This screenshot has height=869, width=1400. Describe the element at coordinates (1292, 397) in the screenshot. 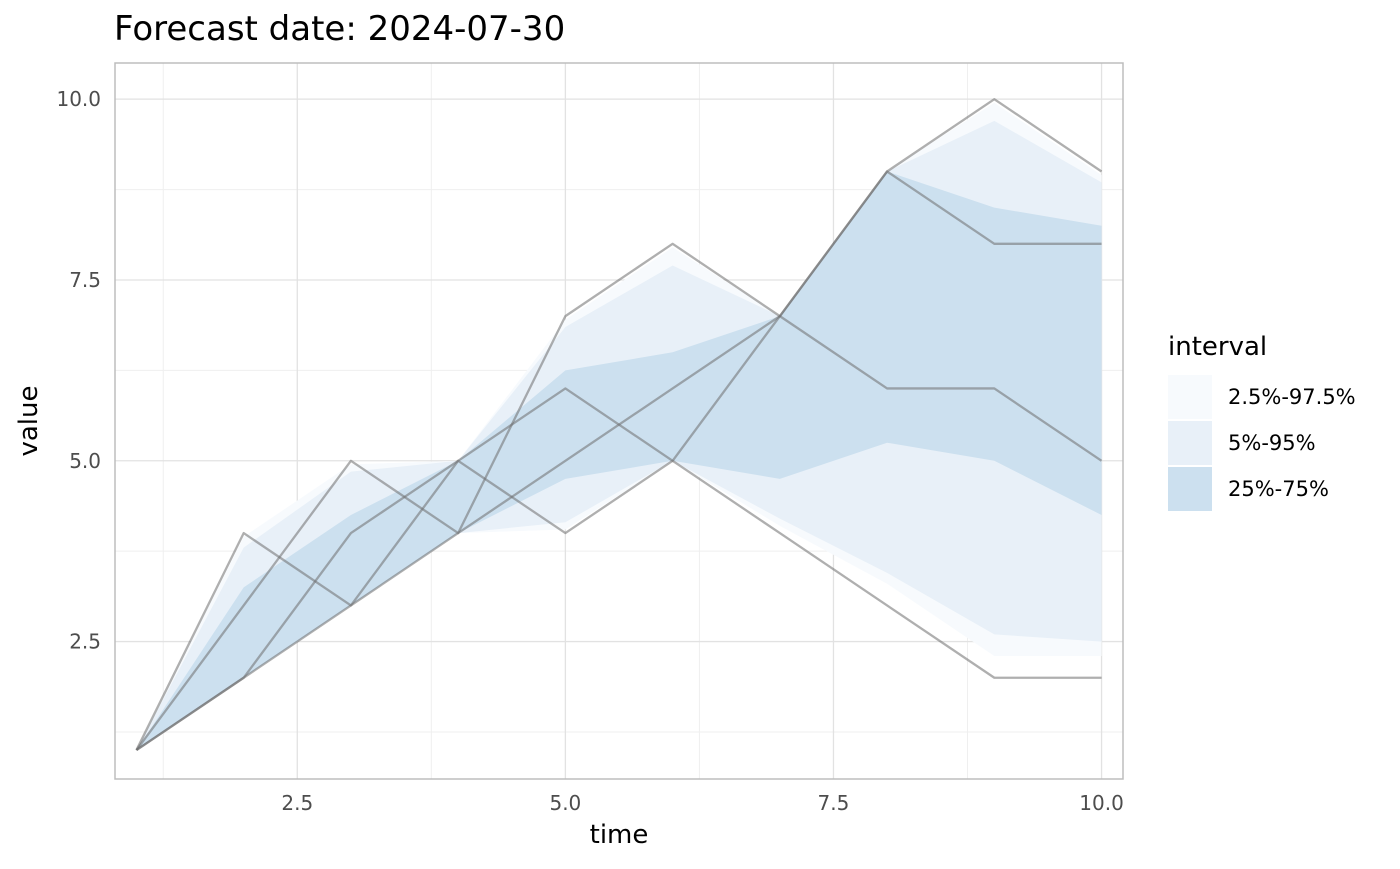

I see `legend-label: 2.5%-97.5%` at that location.